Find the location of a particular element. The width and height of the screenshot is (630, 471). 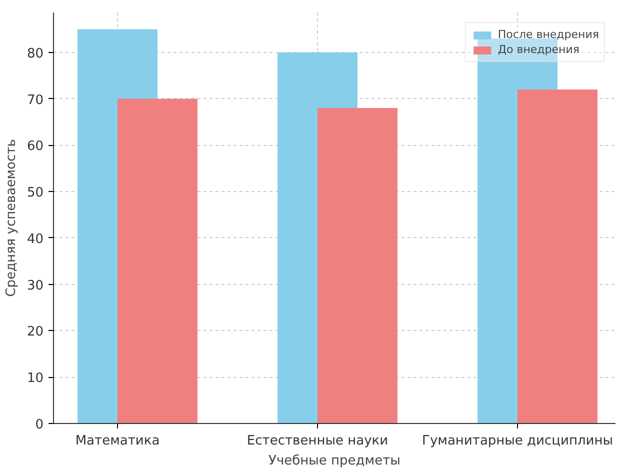

legend-label: До внедрения is located at coordinates (539, 49).